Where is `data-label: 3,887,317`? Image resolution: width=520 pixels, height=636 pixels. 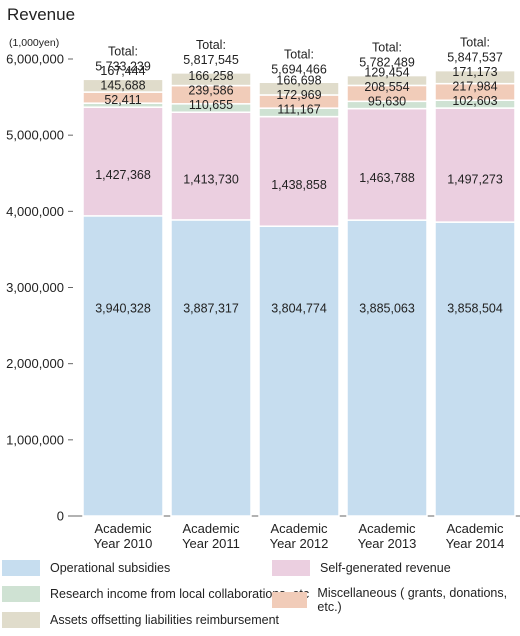 data-label: 3,887,317 is located at coordinates (211, 309).